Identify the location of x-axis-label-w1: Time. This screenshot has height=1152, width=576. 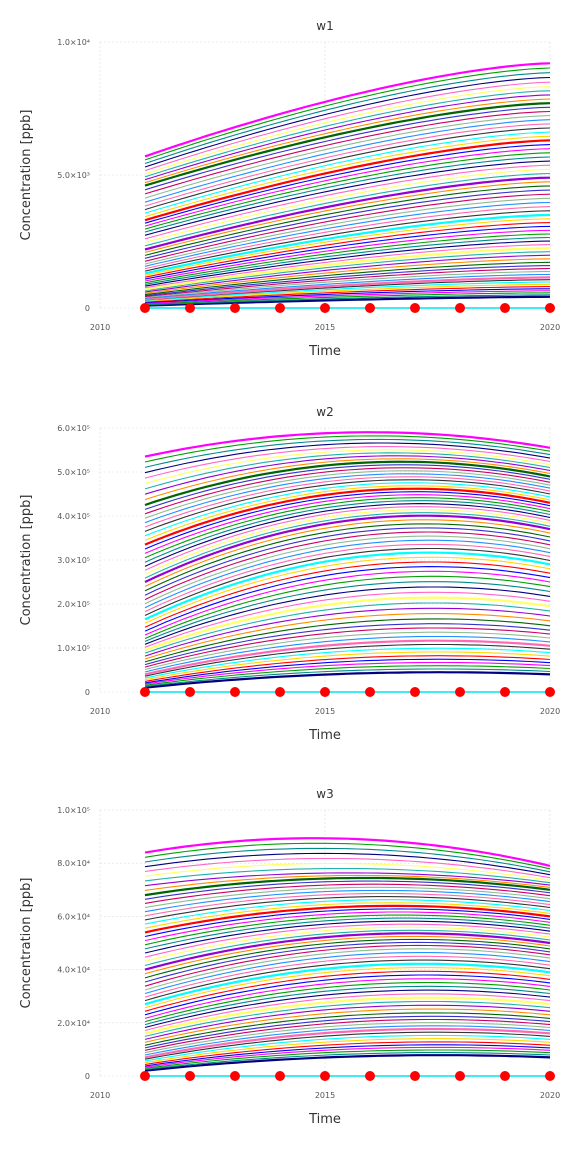
(324, 351).